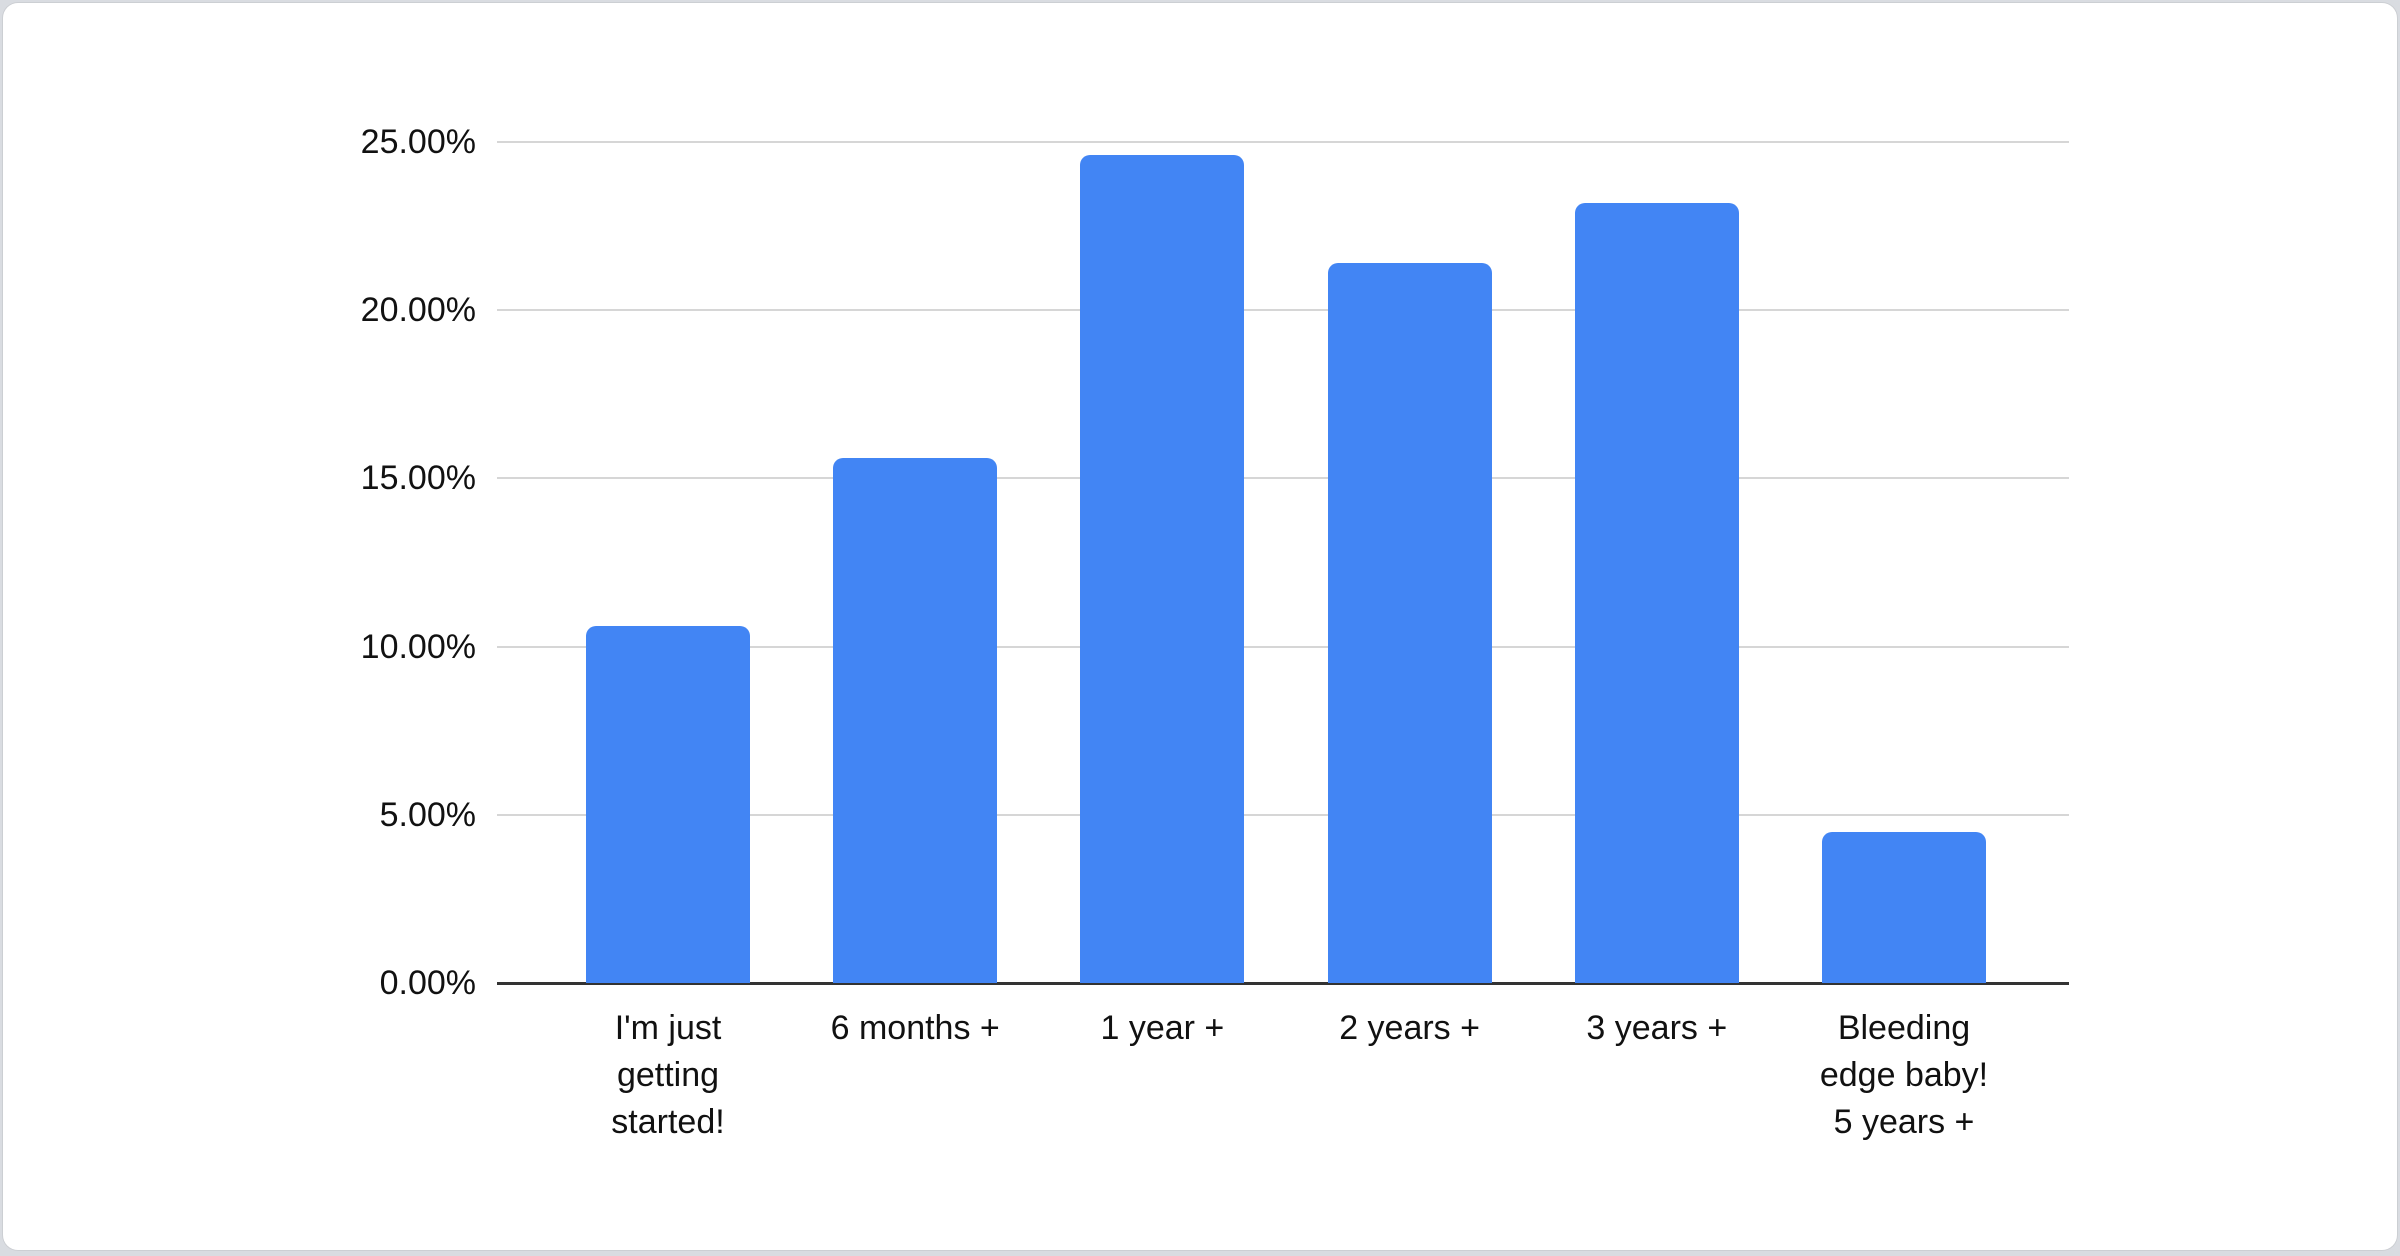 The width and height of the screenshot is (2400, 1256). I want to click on bar-2-years, so click(1409, 623).